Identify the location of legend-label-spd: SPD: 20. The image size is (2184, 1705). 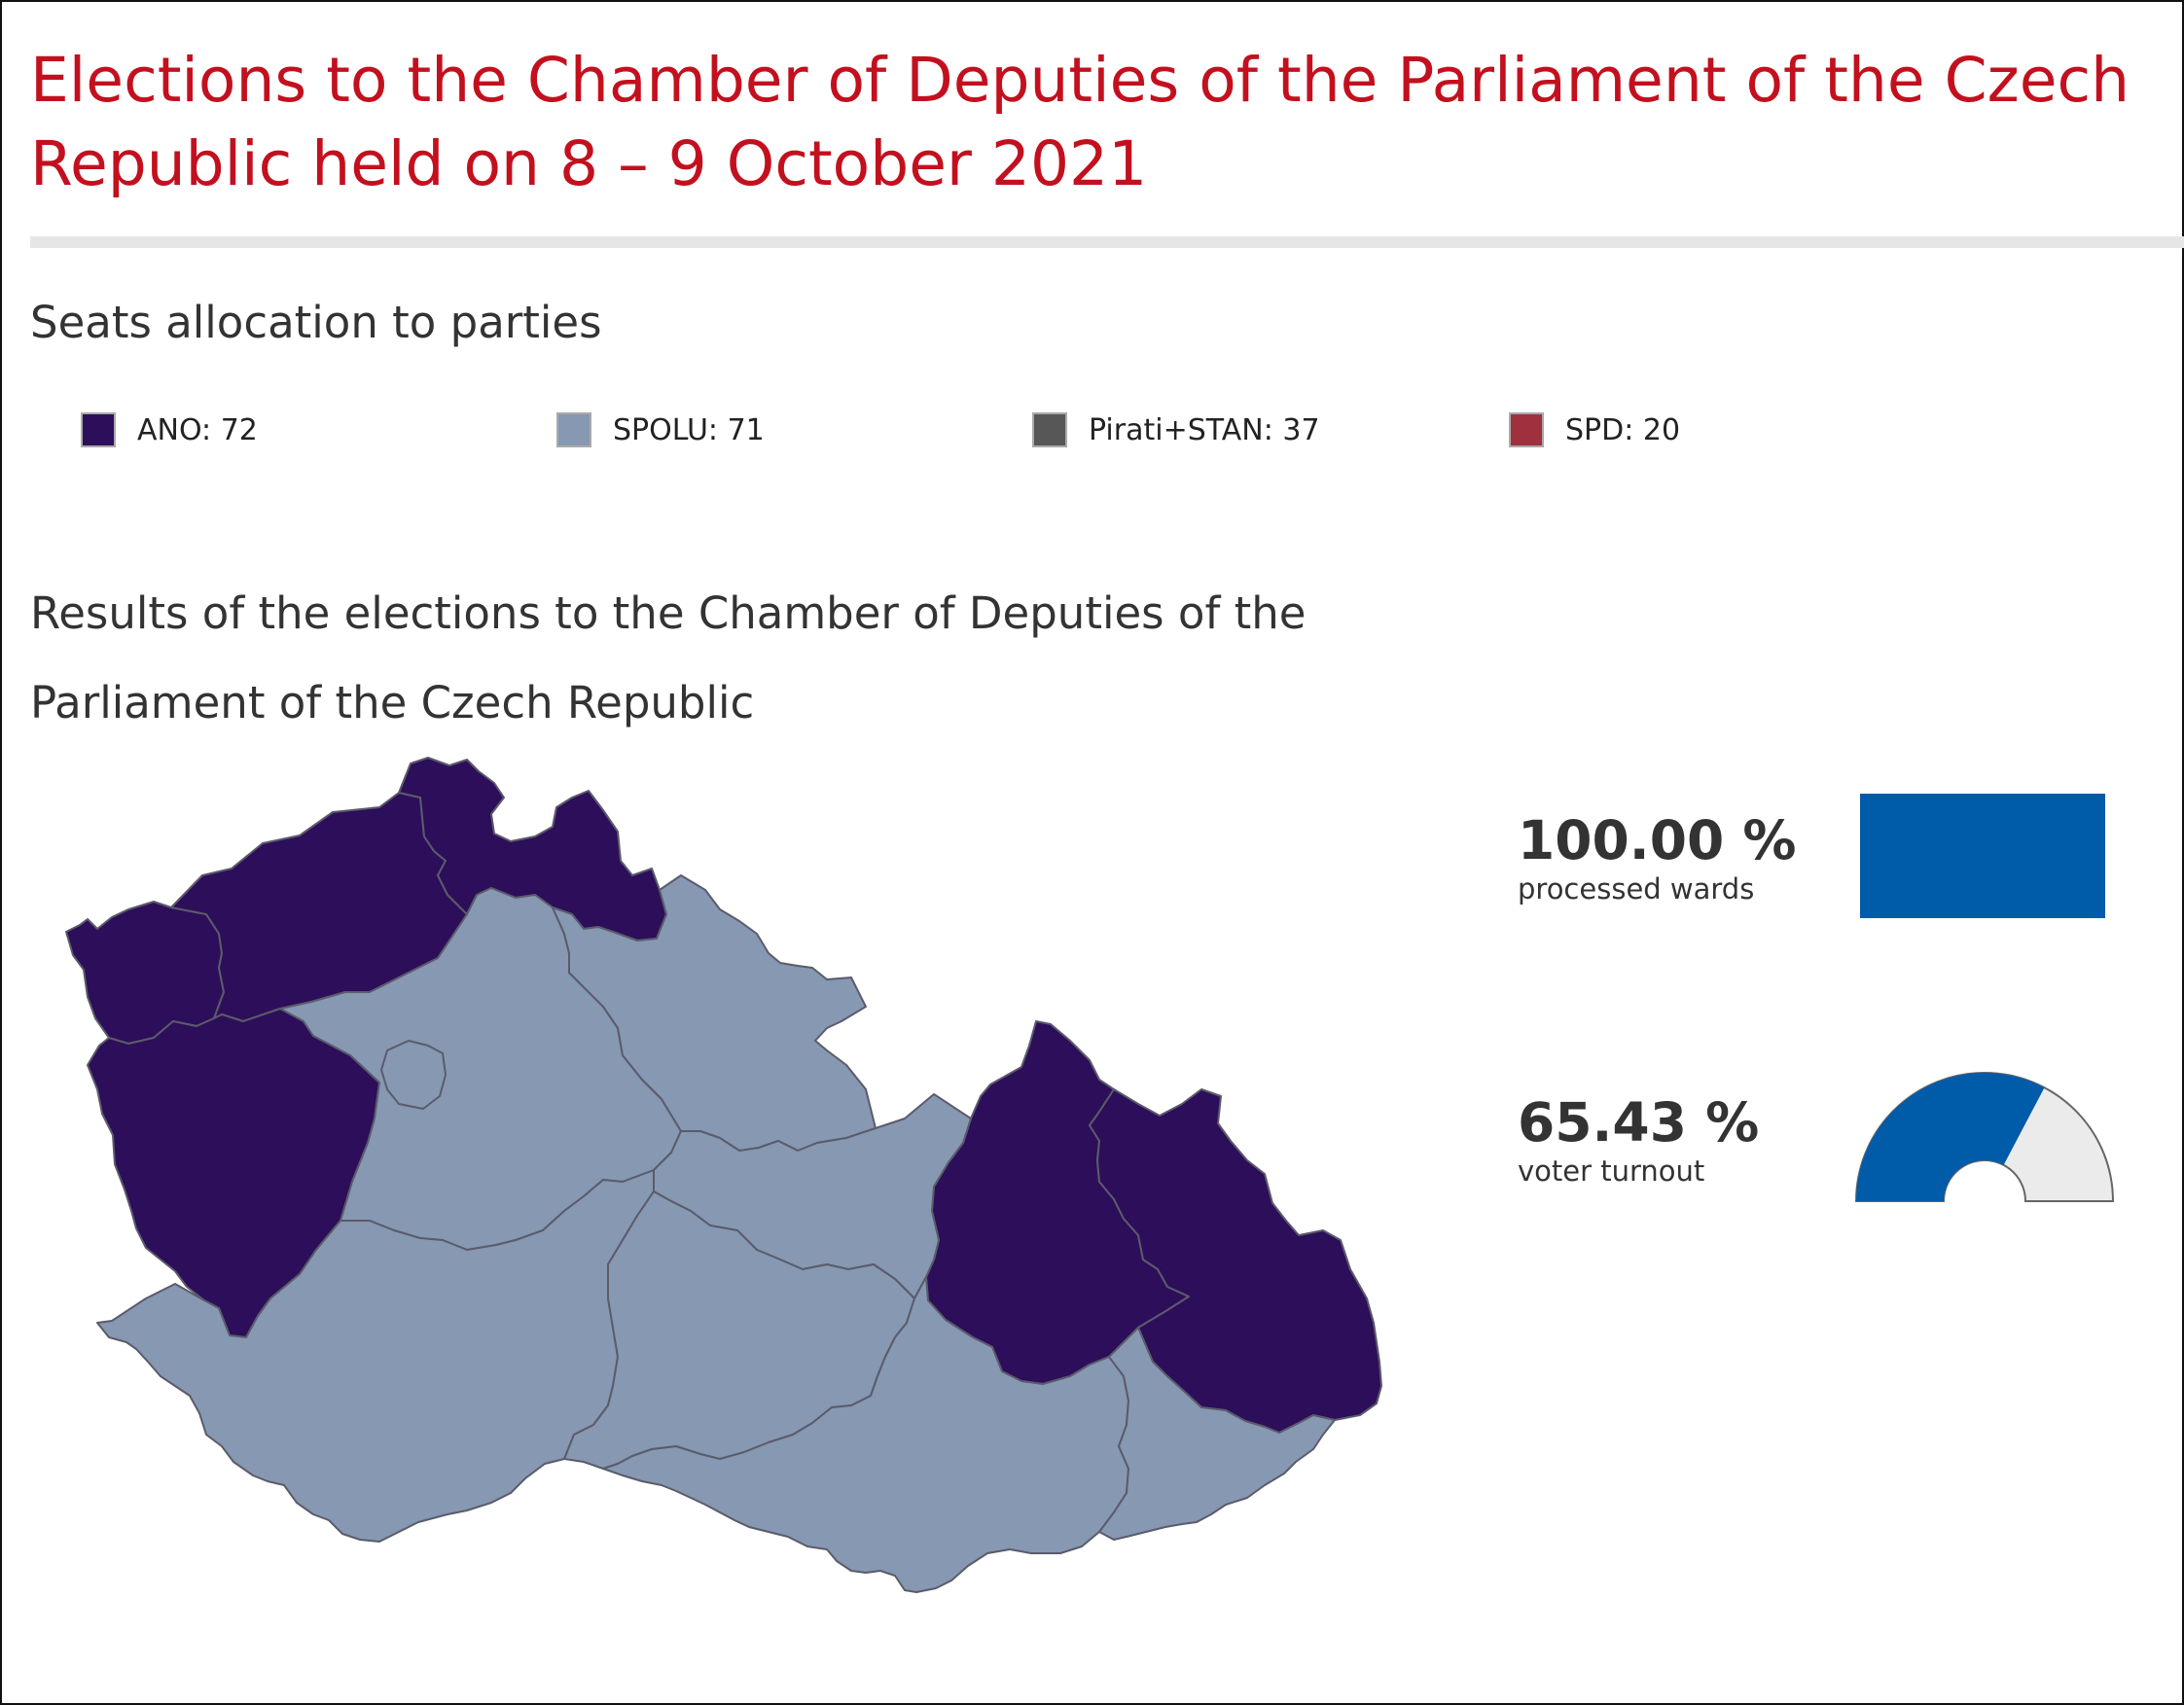
(1623, 429).